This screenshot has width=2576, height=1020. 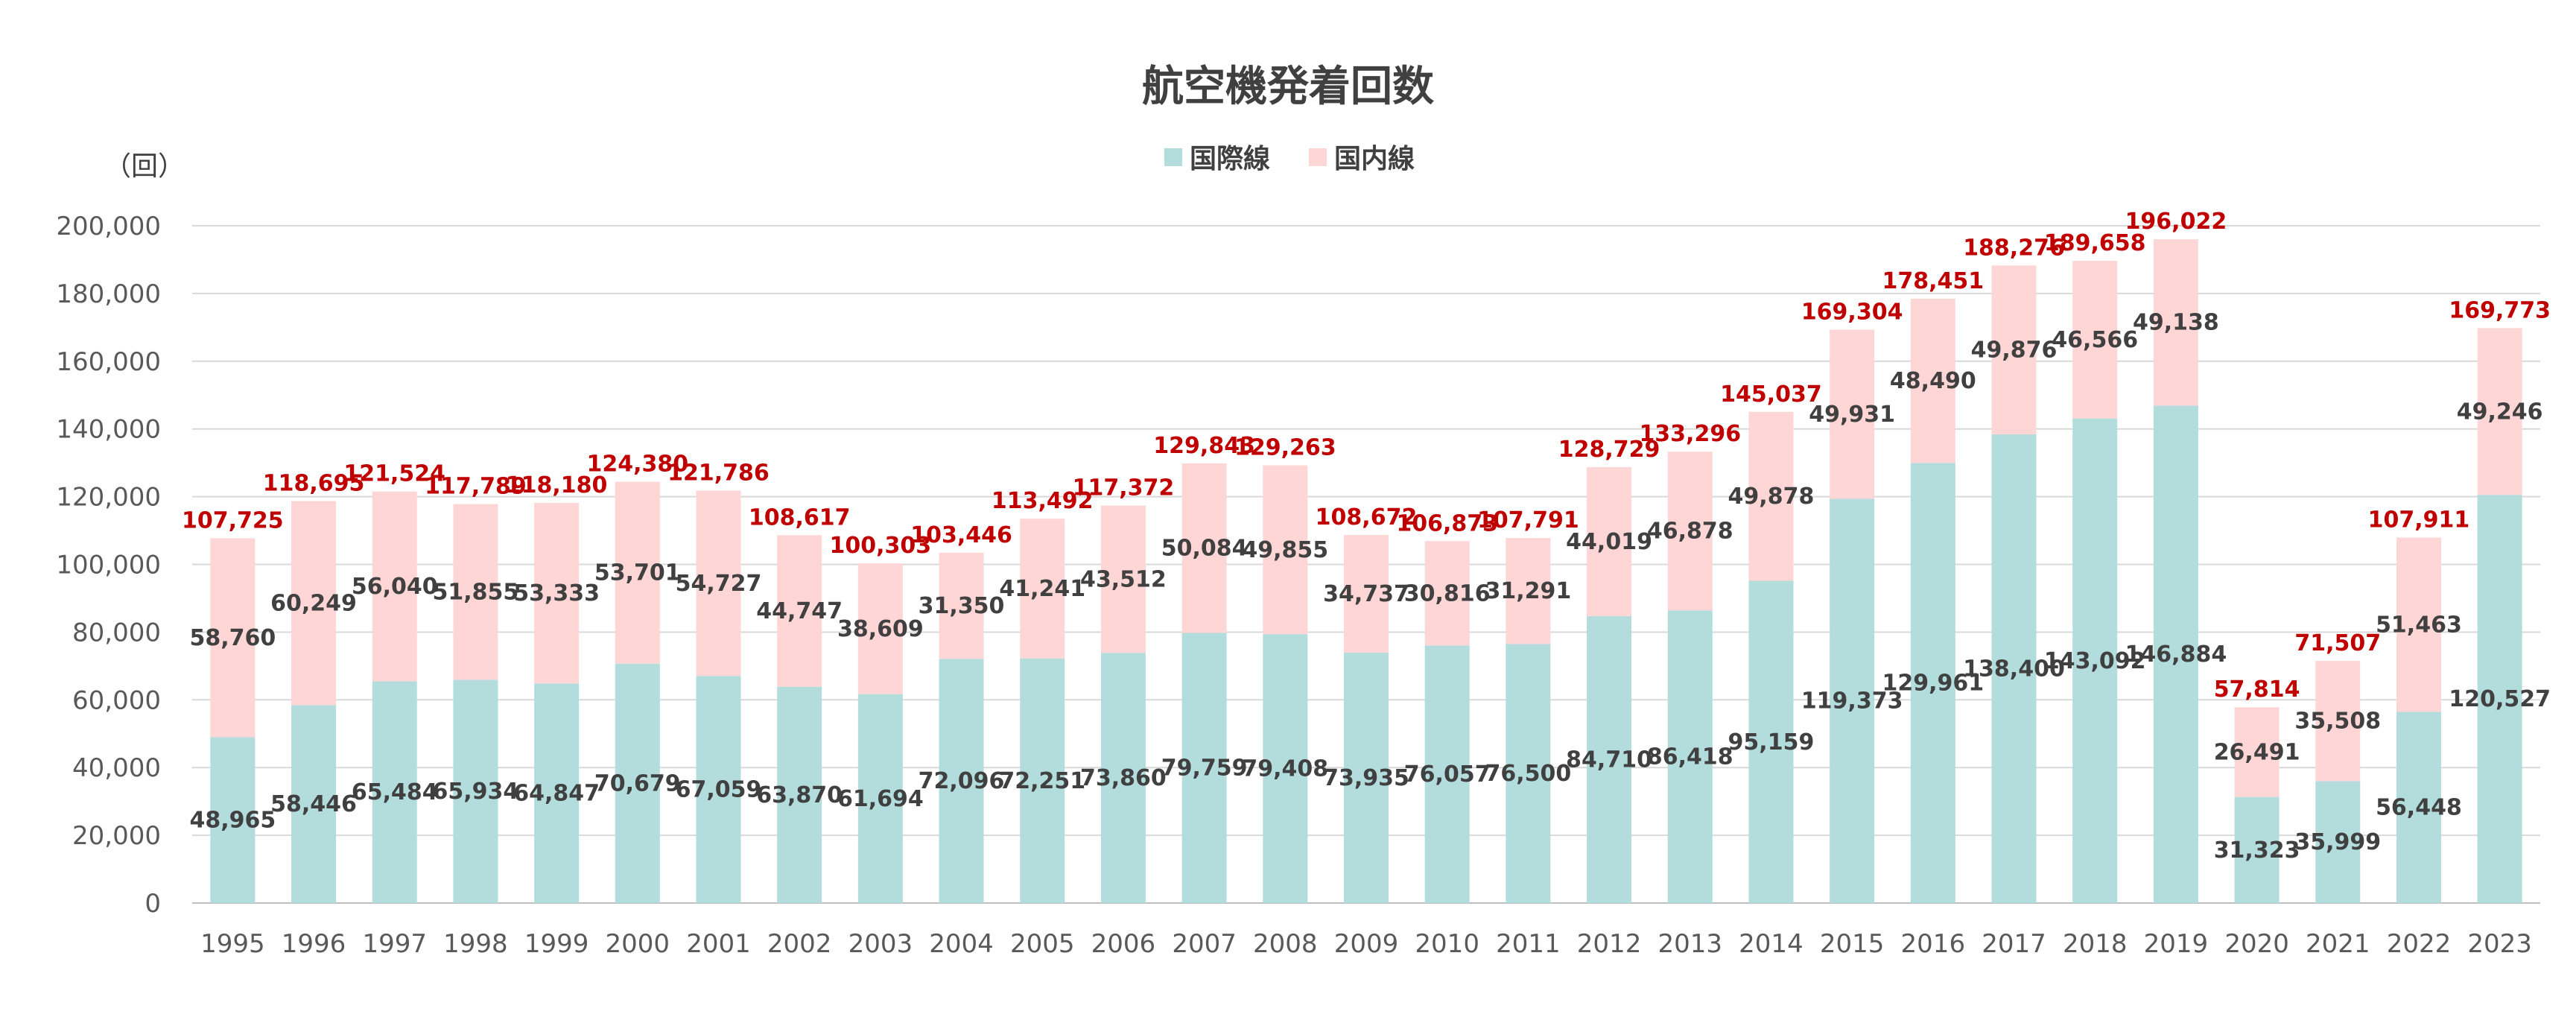 I want to click on x-tick-label: 2019, so click(x=2176, y=944).